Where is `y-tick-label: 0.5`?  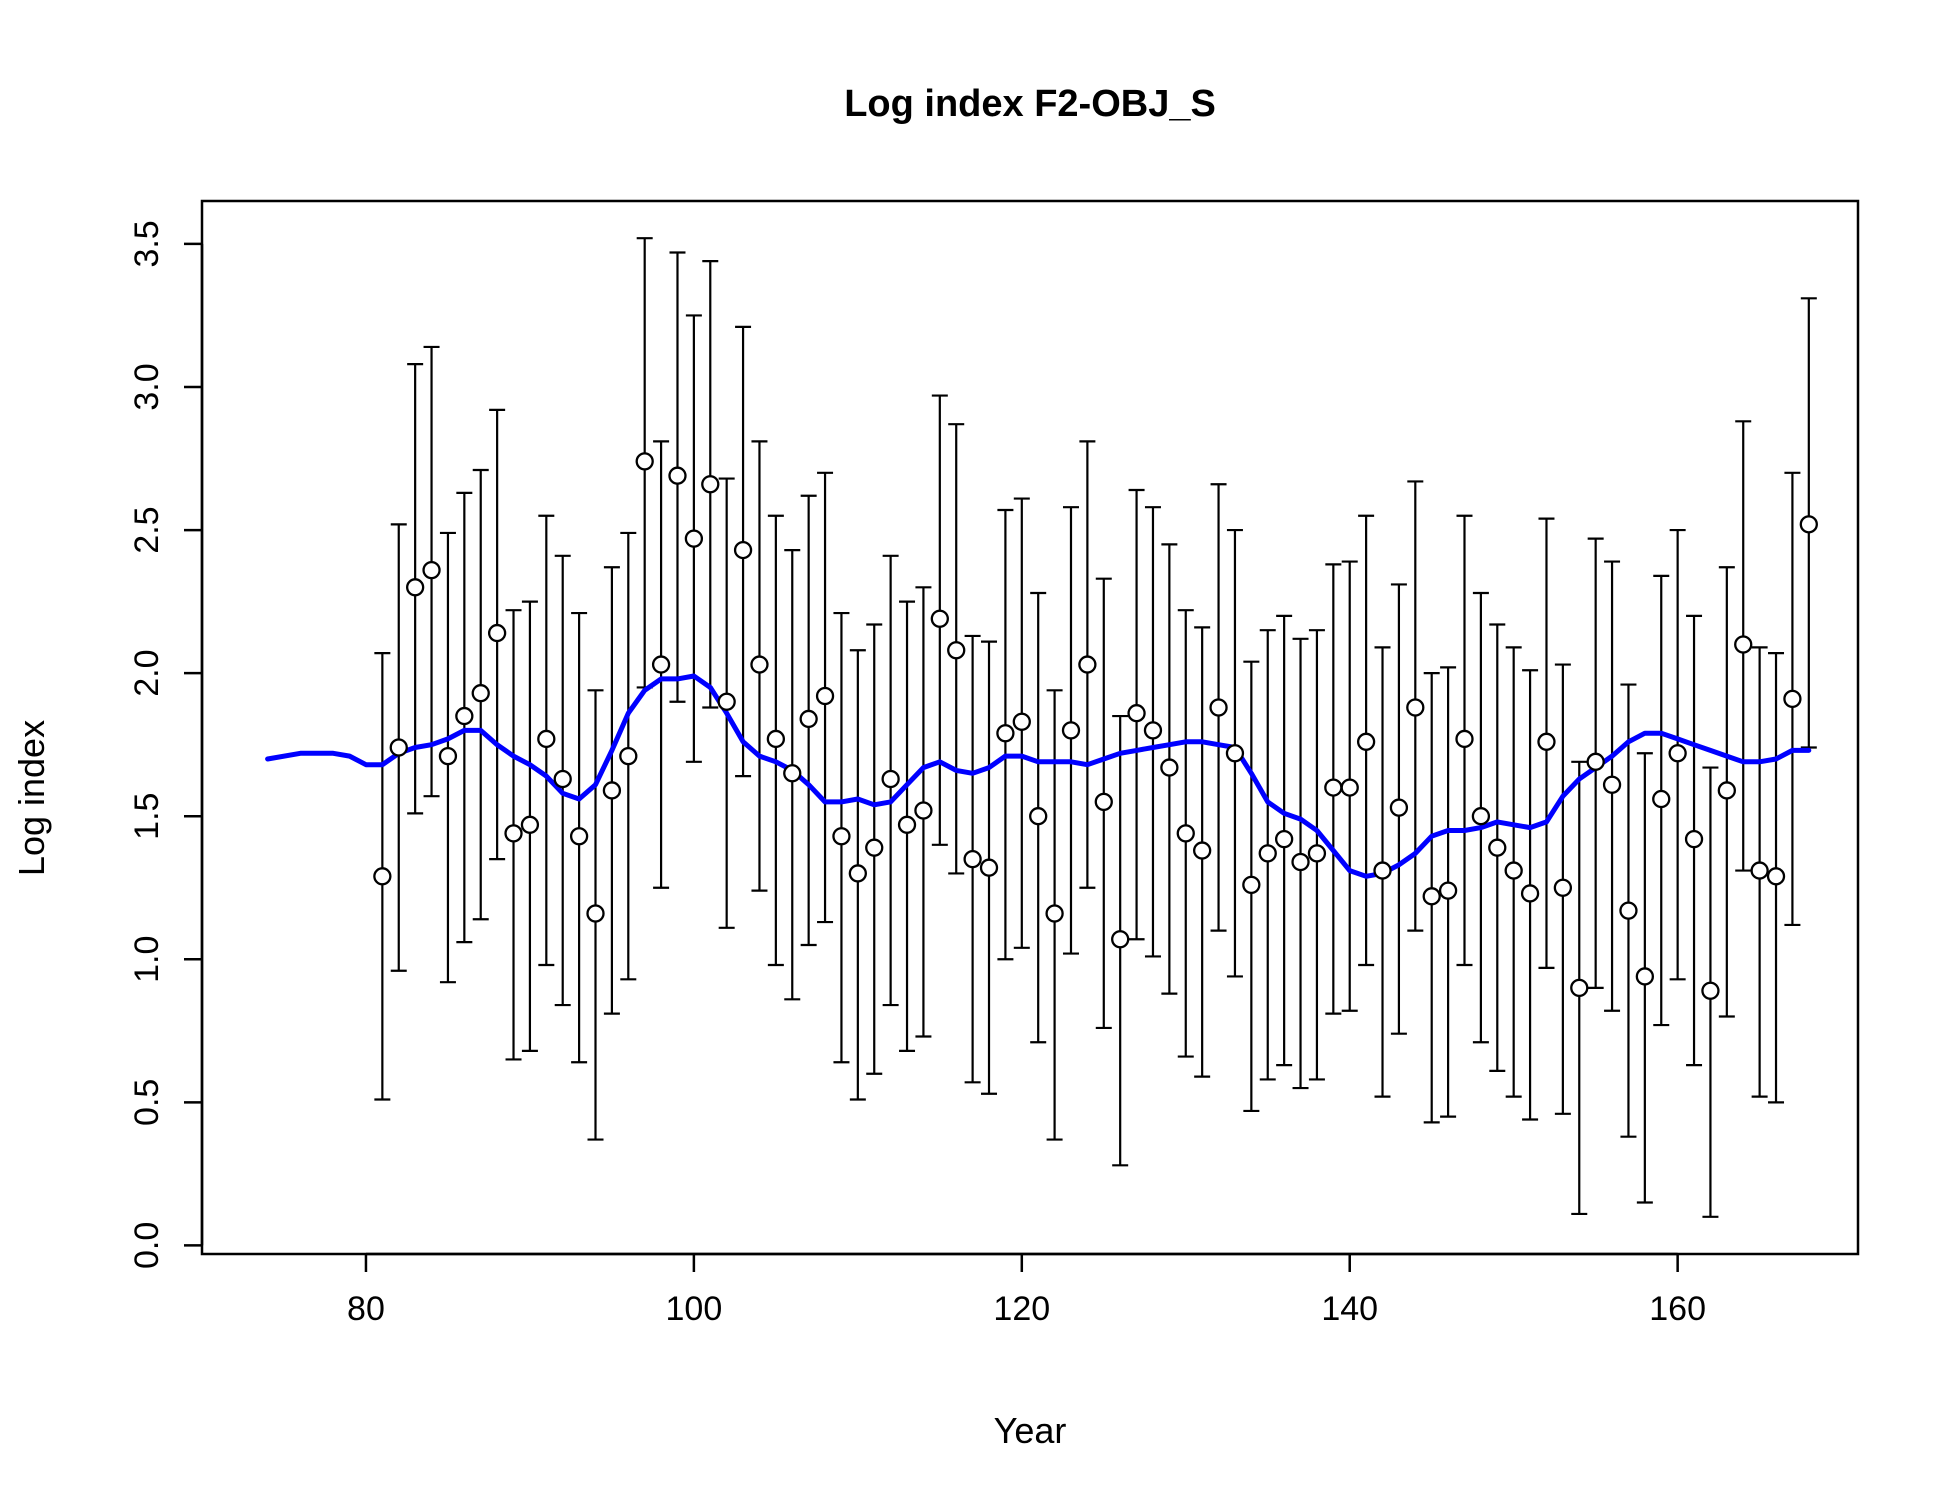 y-tick-label: 0.5 is located at coordinates (147, 1102).